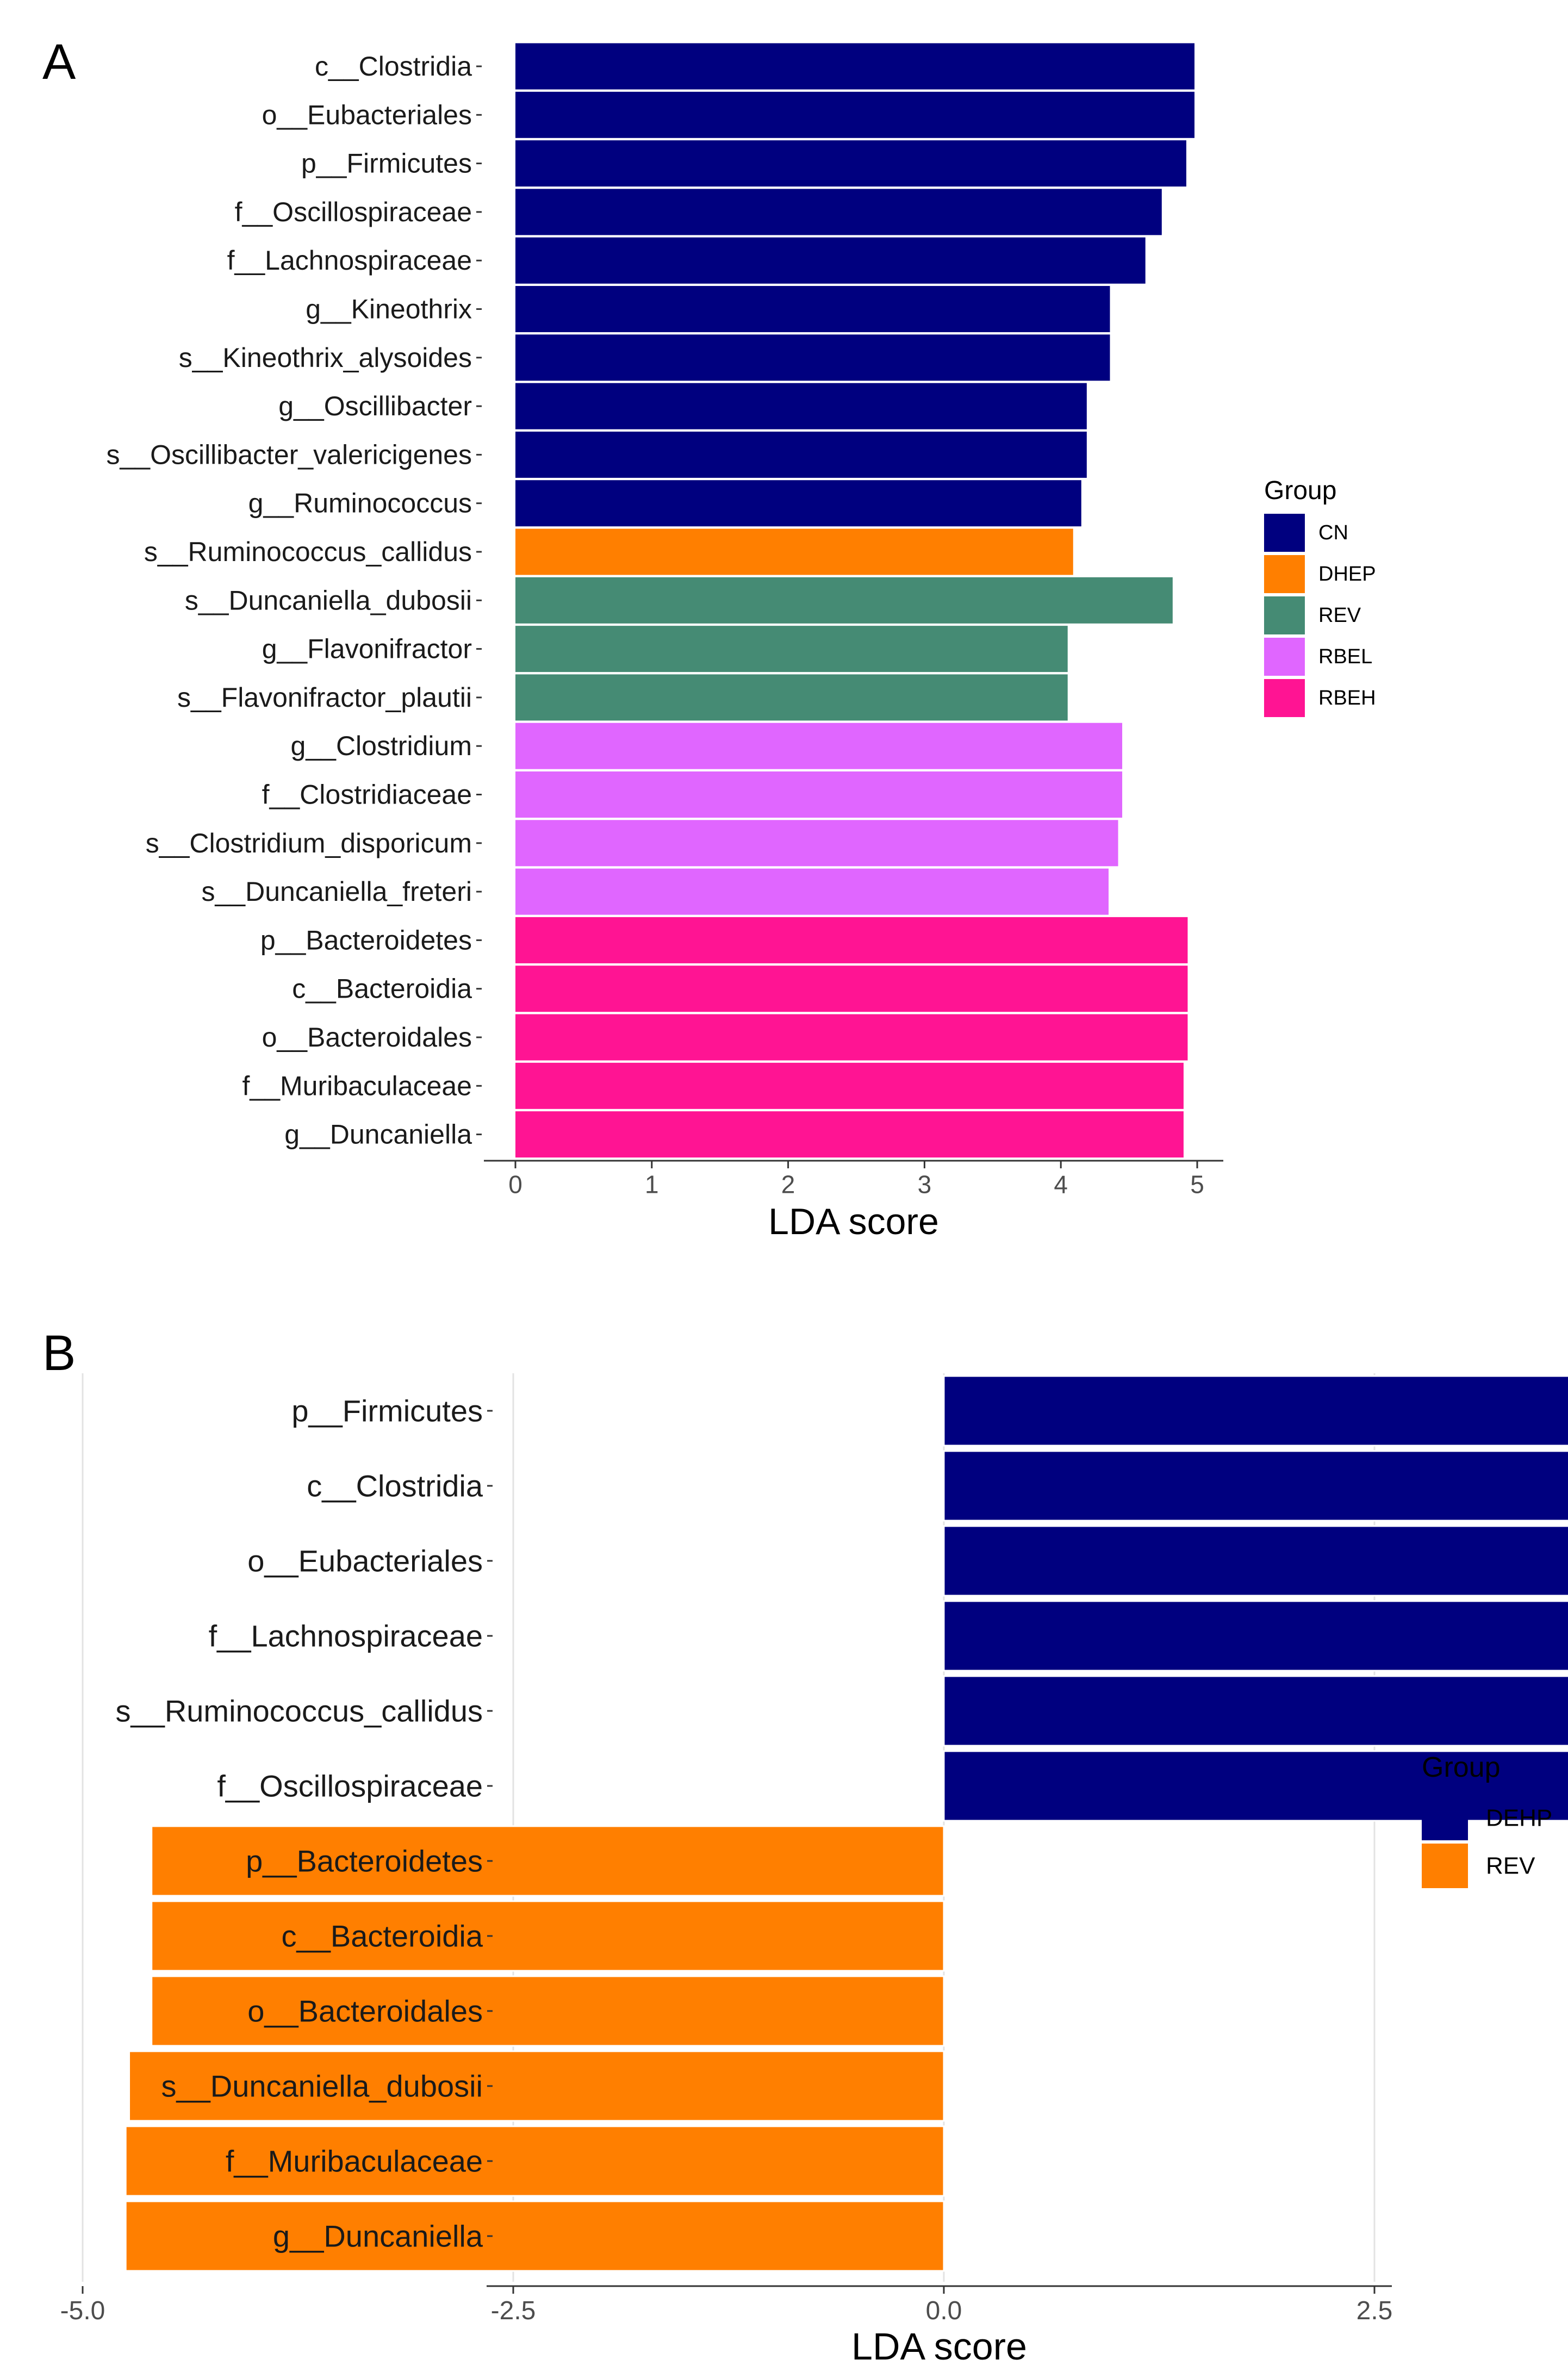 The width and height of the screenshot is (1568, 2372). Describe the element at coordinates (381, 746) in the screenshot. I see `category-label-15: g__Clostridium` at that location.